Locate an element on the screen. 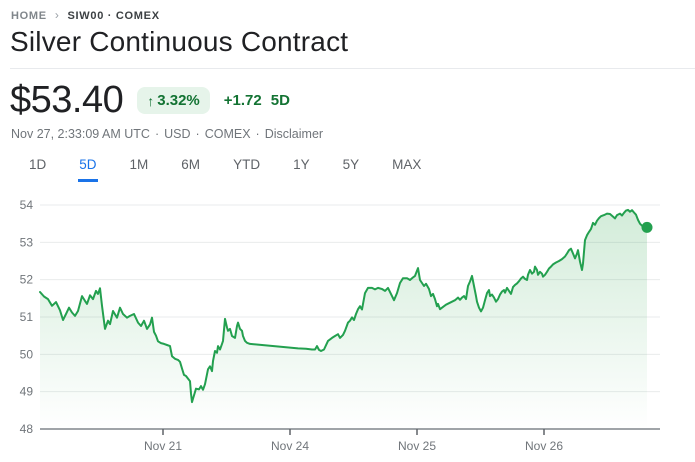 The height and width of the screenshot is (462, 695). x-axis-label: Nov 25 is located at coordinates (417, 446).